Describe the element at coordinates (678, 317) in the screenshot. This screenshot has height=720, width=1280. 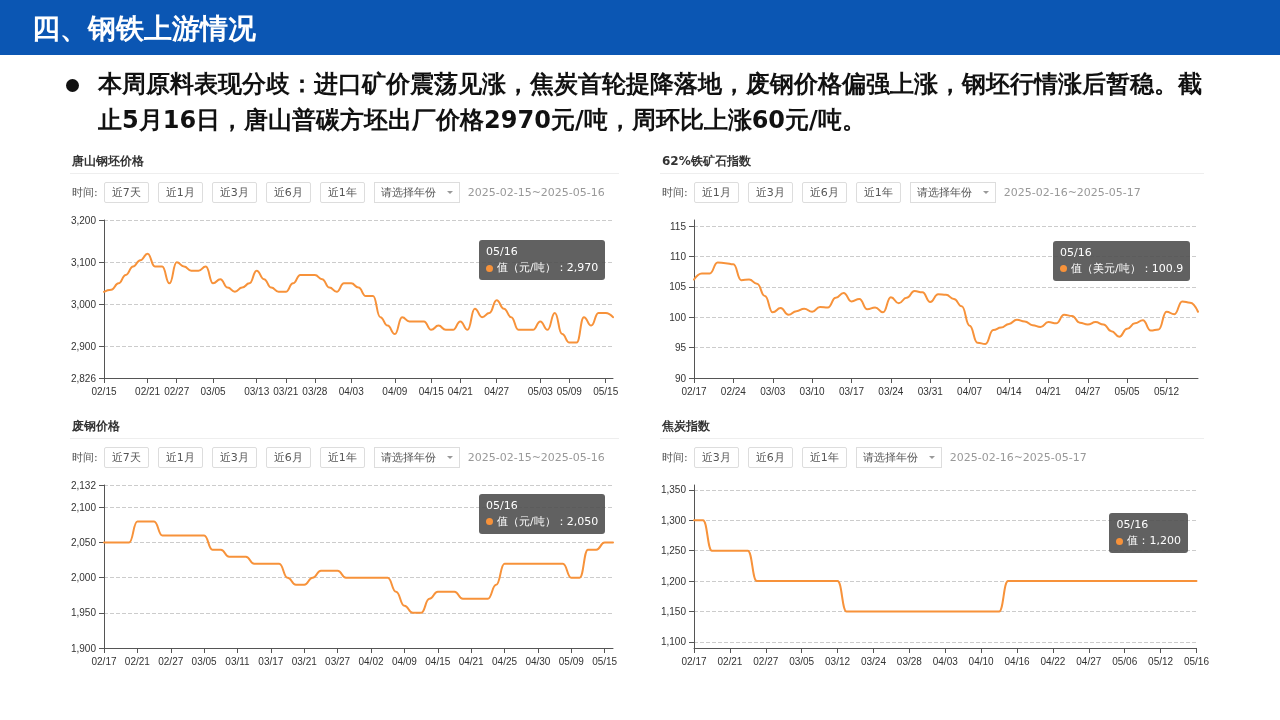
I see `y-tick-label: 100` at that location.